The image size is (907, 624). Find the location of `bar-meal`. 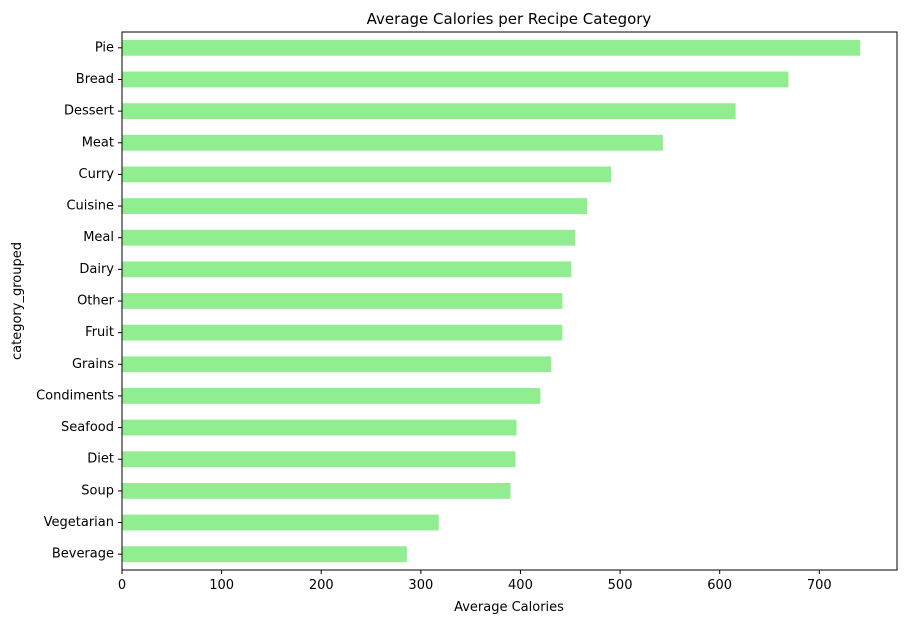

bar-meal is located at coordinates (349, 237).